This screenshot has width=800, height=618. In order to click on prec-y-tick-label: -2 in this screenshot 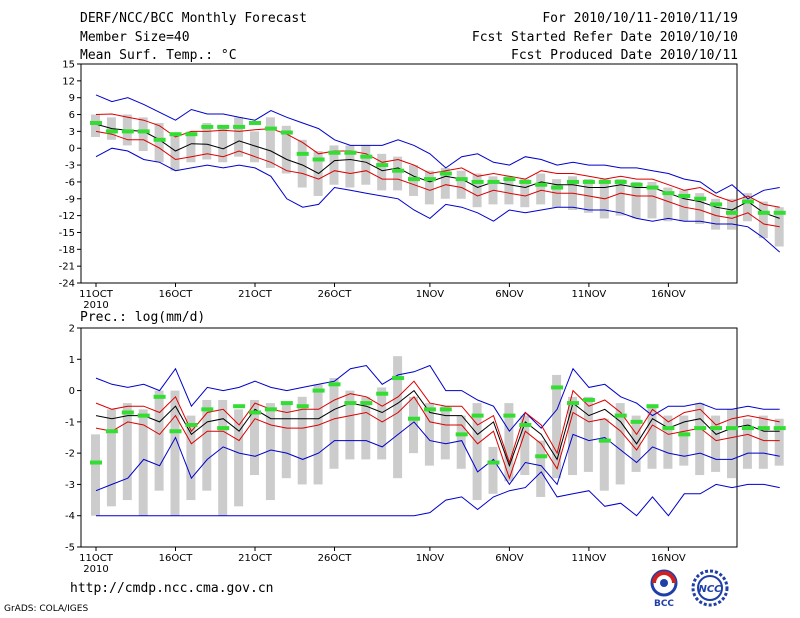, I will do `click(70, 454)`.